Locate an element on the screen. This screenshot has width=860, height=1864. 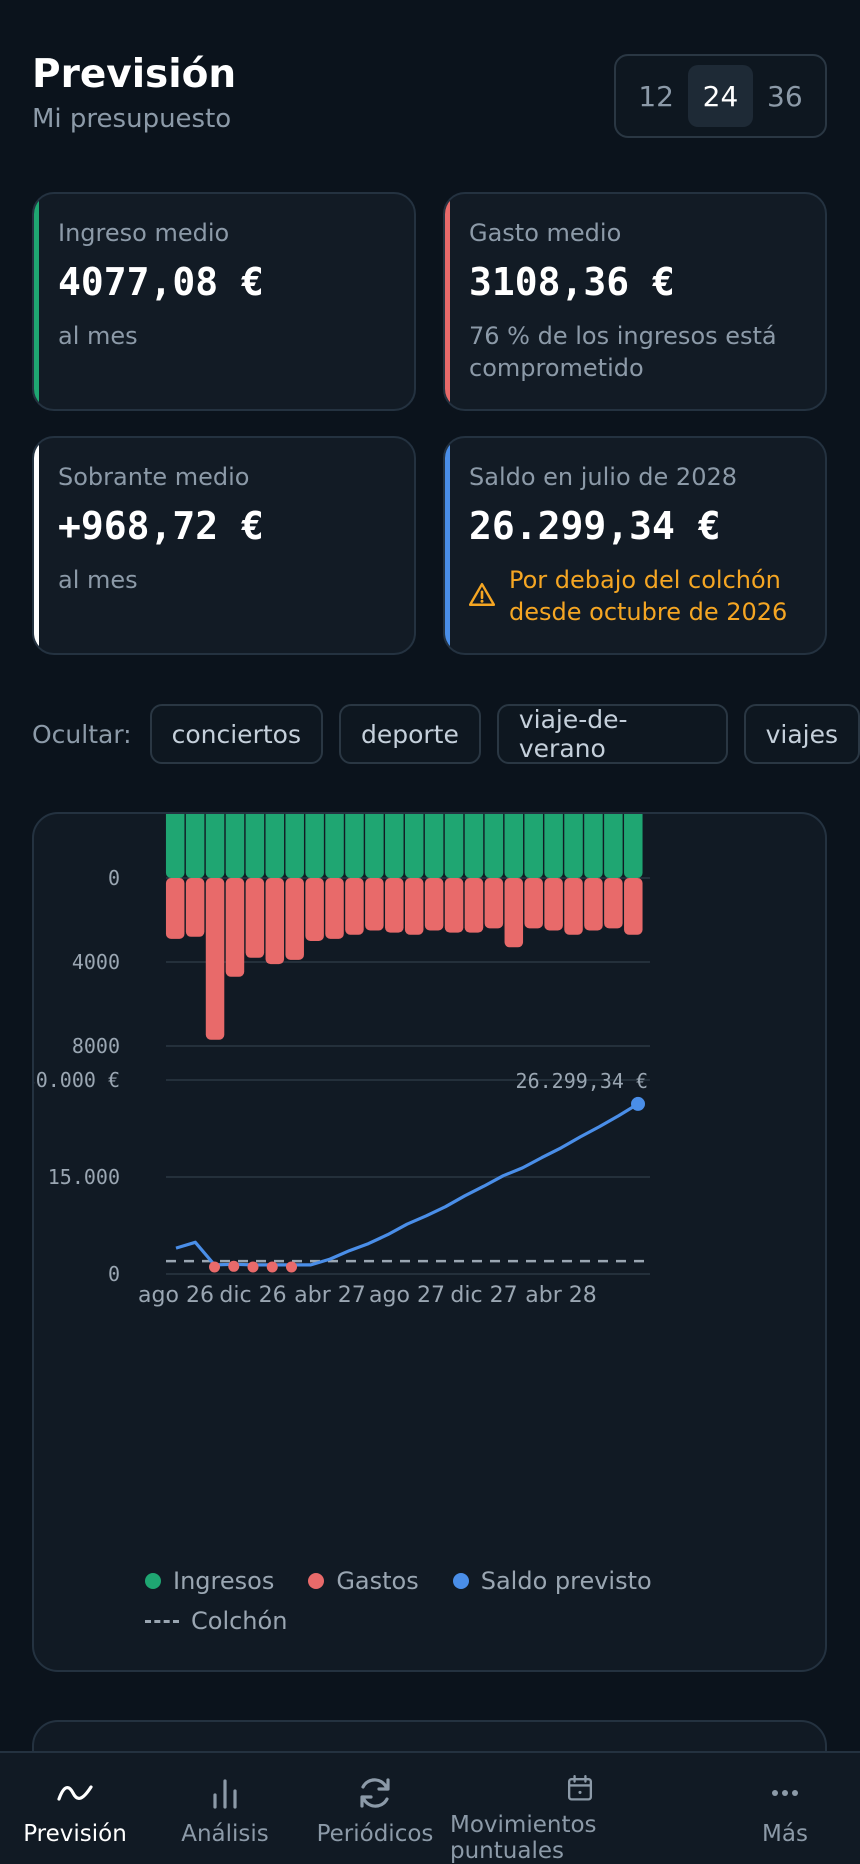
refresh-icon is located at coordinates (375, 1793).